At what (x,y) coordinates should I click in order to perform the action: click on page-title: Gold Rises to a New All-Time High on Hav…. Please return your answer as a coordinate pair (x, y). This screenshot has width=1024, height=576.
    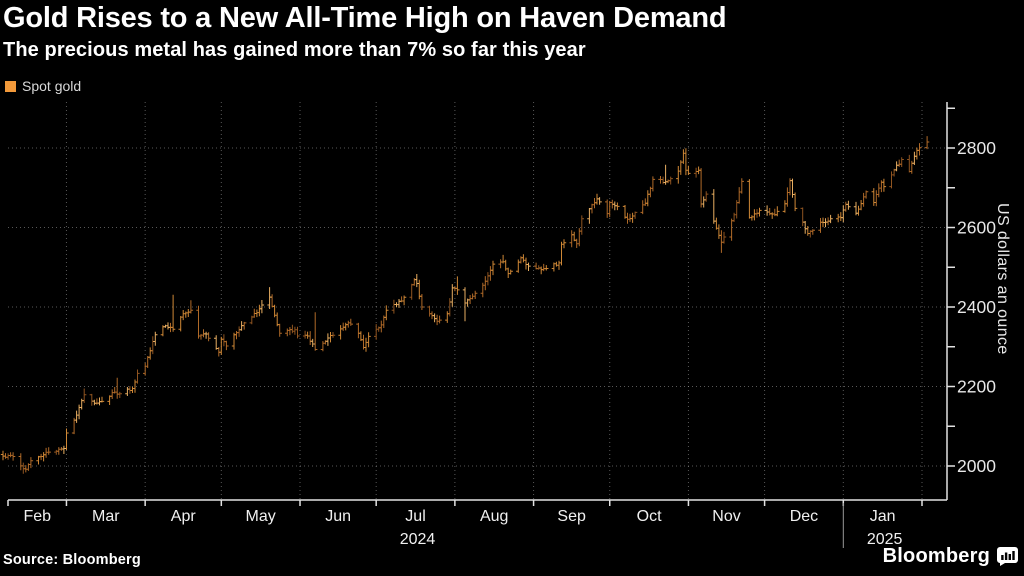
    Looking at the image, I should click on (365, 18).